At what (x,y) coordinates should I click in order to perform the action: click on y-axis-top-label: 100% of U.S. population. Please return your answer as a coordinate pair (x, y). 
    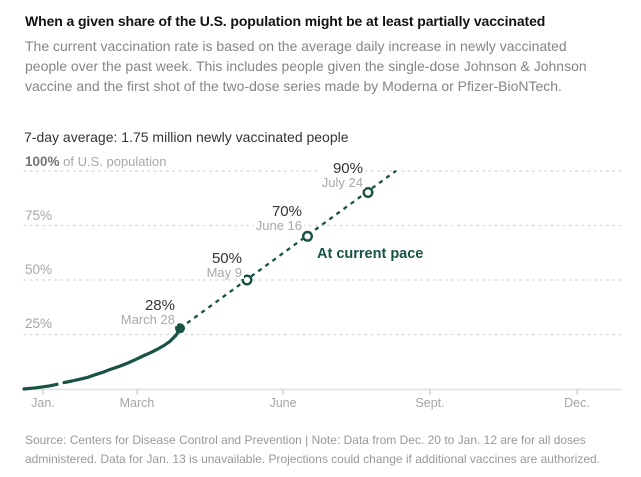
    Looking at the image, I should click on (97, 161).